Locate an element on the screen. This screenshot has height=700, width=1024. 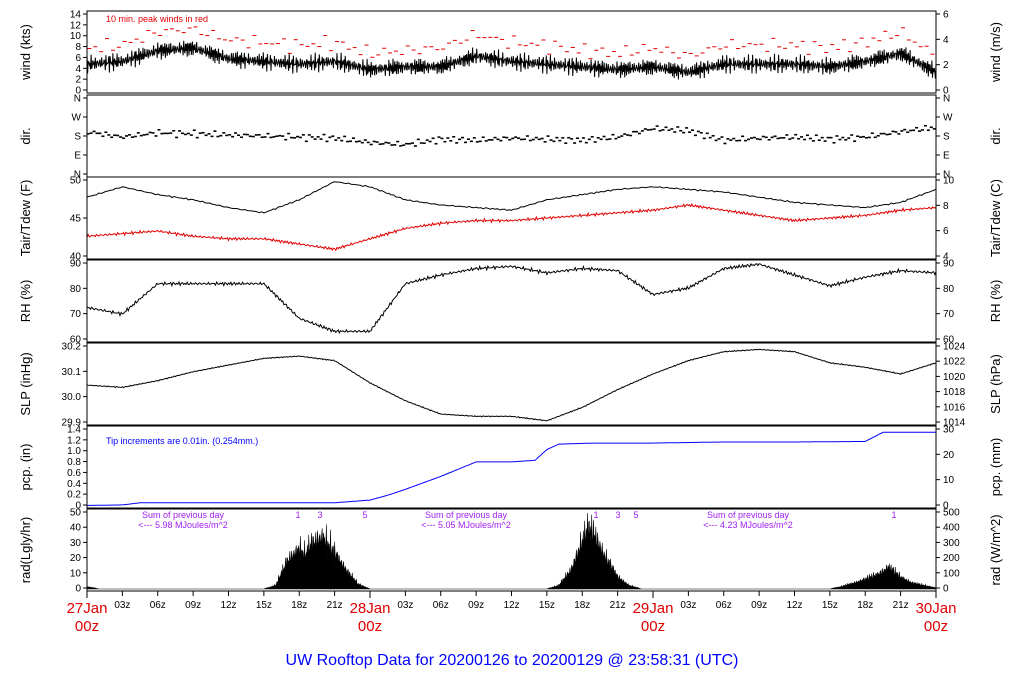
wind-left-tick-label: 6 is located at coordinates (78, 58).